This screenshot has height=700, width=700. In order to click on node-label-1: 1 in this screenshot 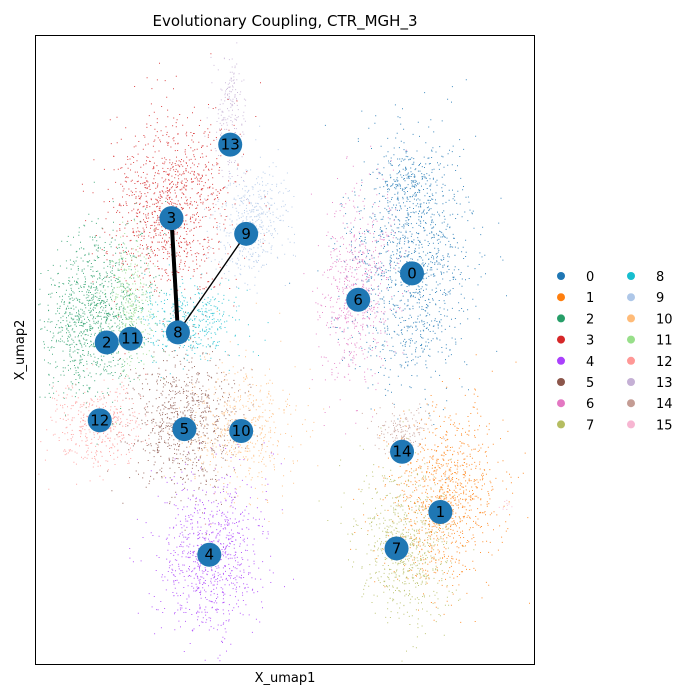, I will do `click(441, 512)`.